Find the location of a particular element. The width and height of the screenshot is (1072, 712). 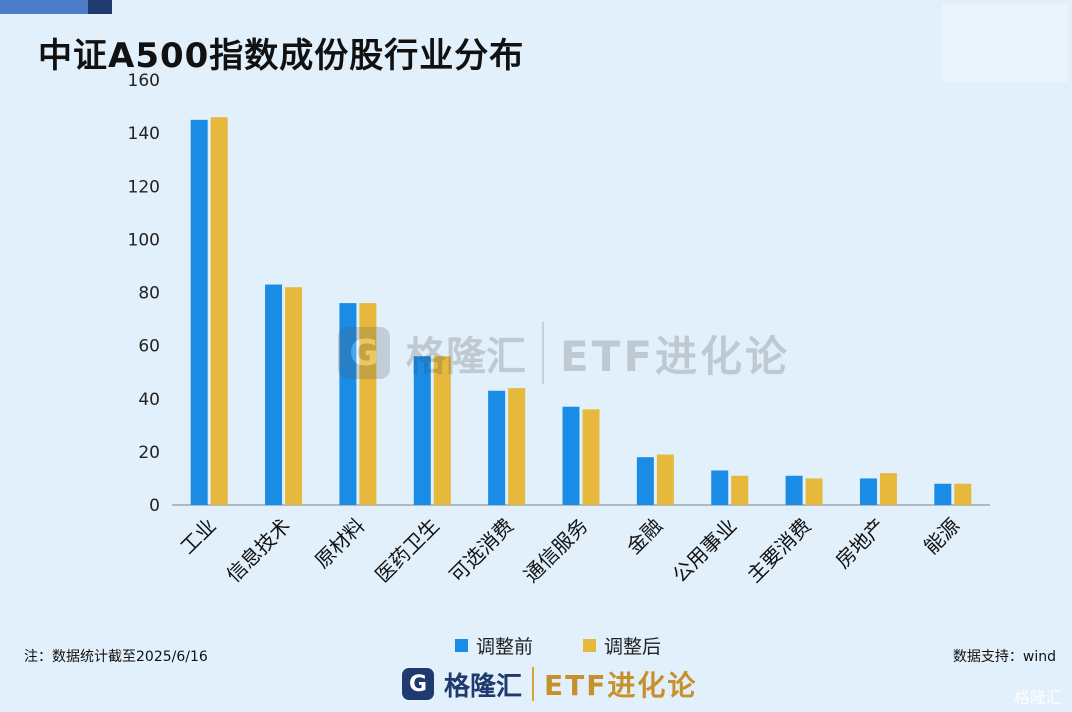

logo-icon: G is located at coordinates (418, 684).